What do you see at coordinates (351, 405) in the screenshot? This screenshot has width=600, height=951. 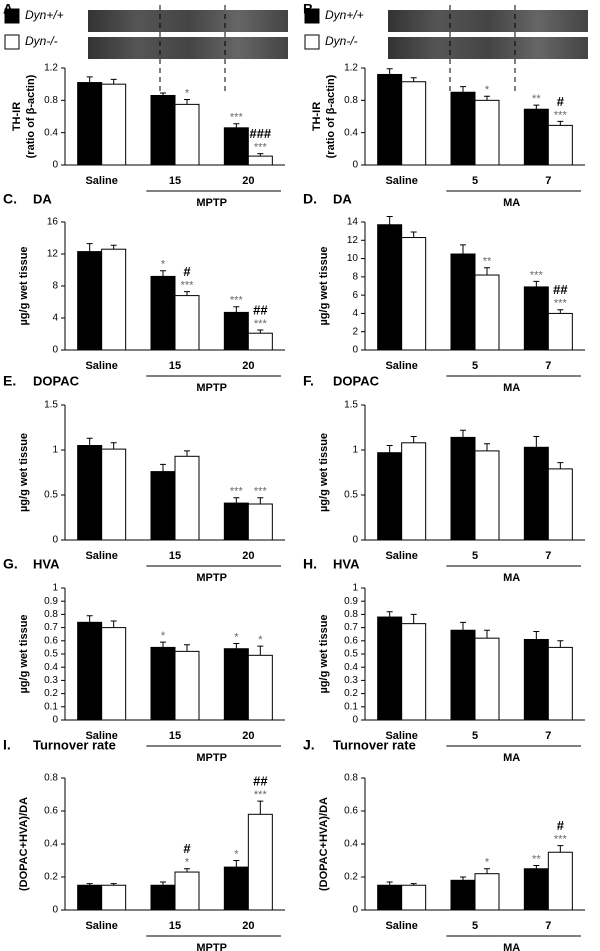 I see `y-tick-label: 1.5` at bounding box center [351, 405].